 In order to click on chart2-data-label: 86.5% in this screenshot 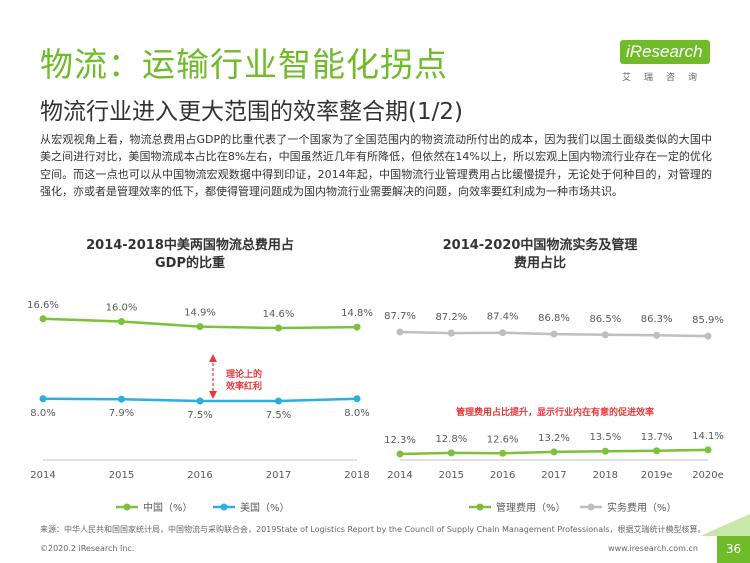, I will do `click(605, 319)`.